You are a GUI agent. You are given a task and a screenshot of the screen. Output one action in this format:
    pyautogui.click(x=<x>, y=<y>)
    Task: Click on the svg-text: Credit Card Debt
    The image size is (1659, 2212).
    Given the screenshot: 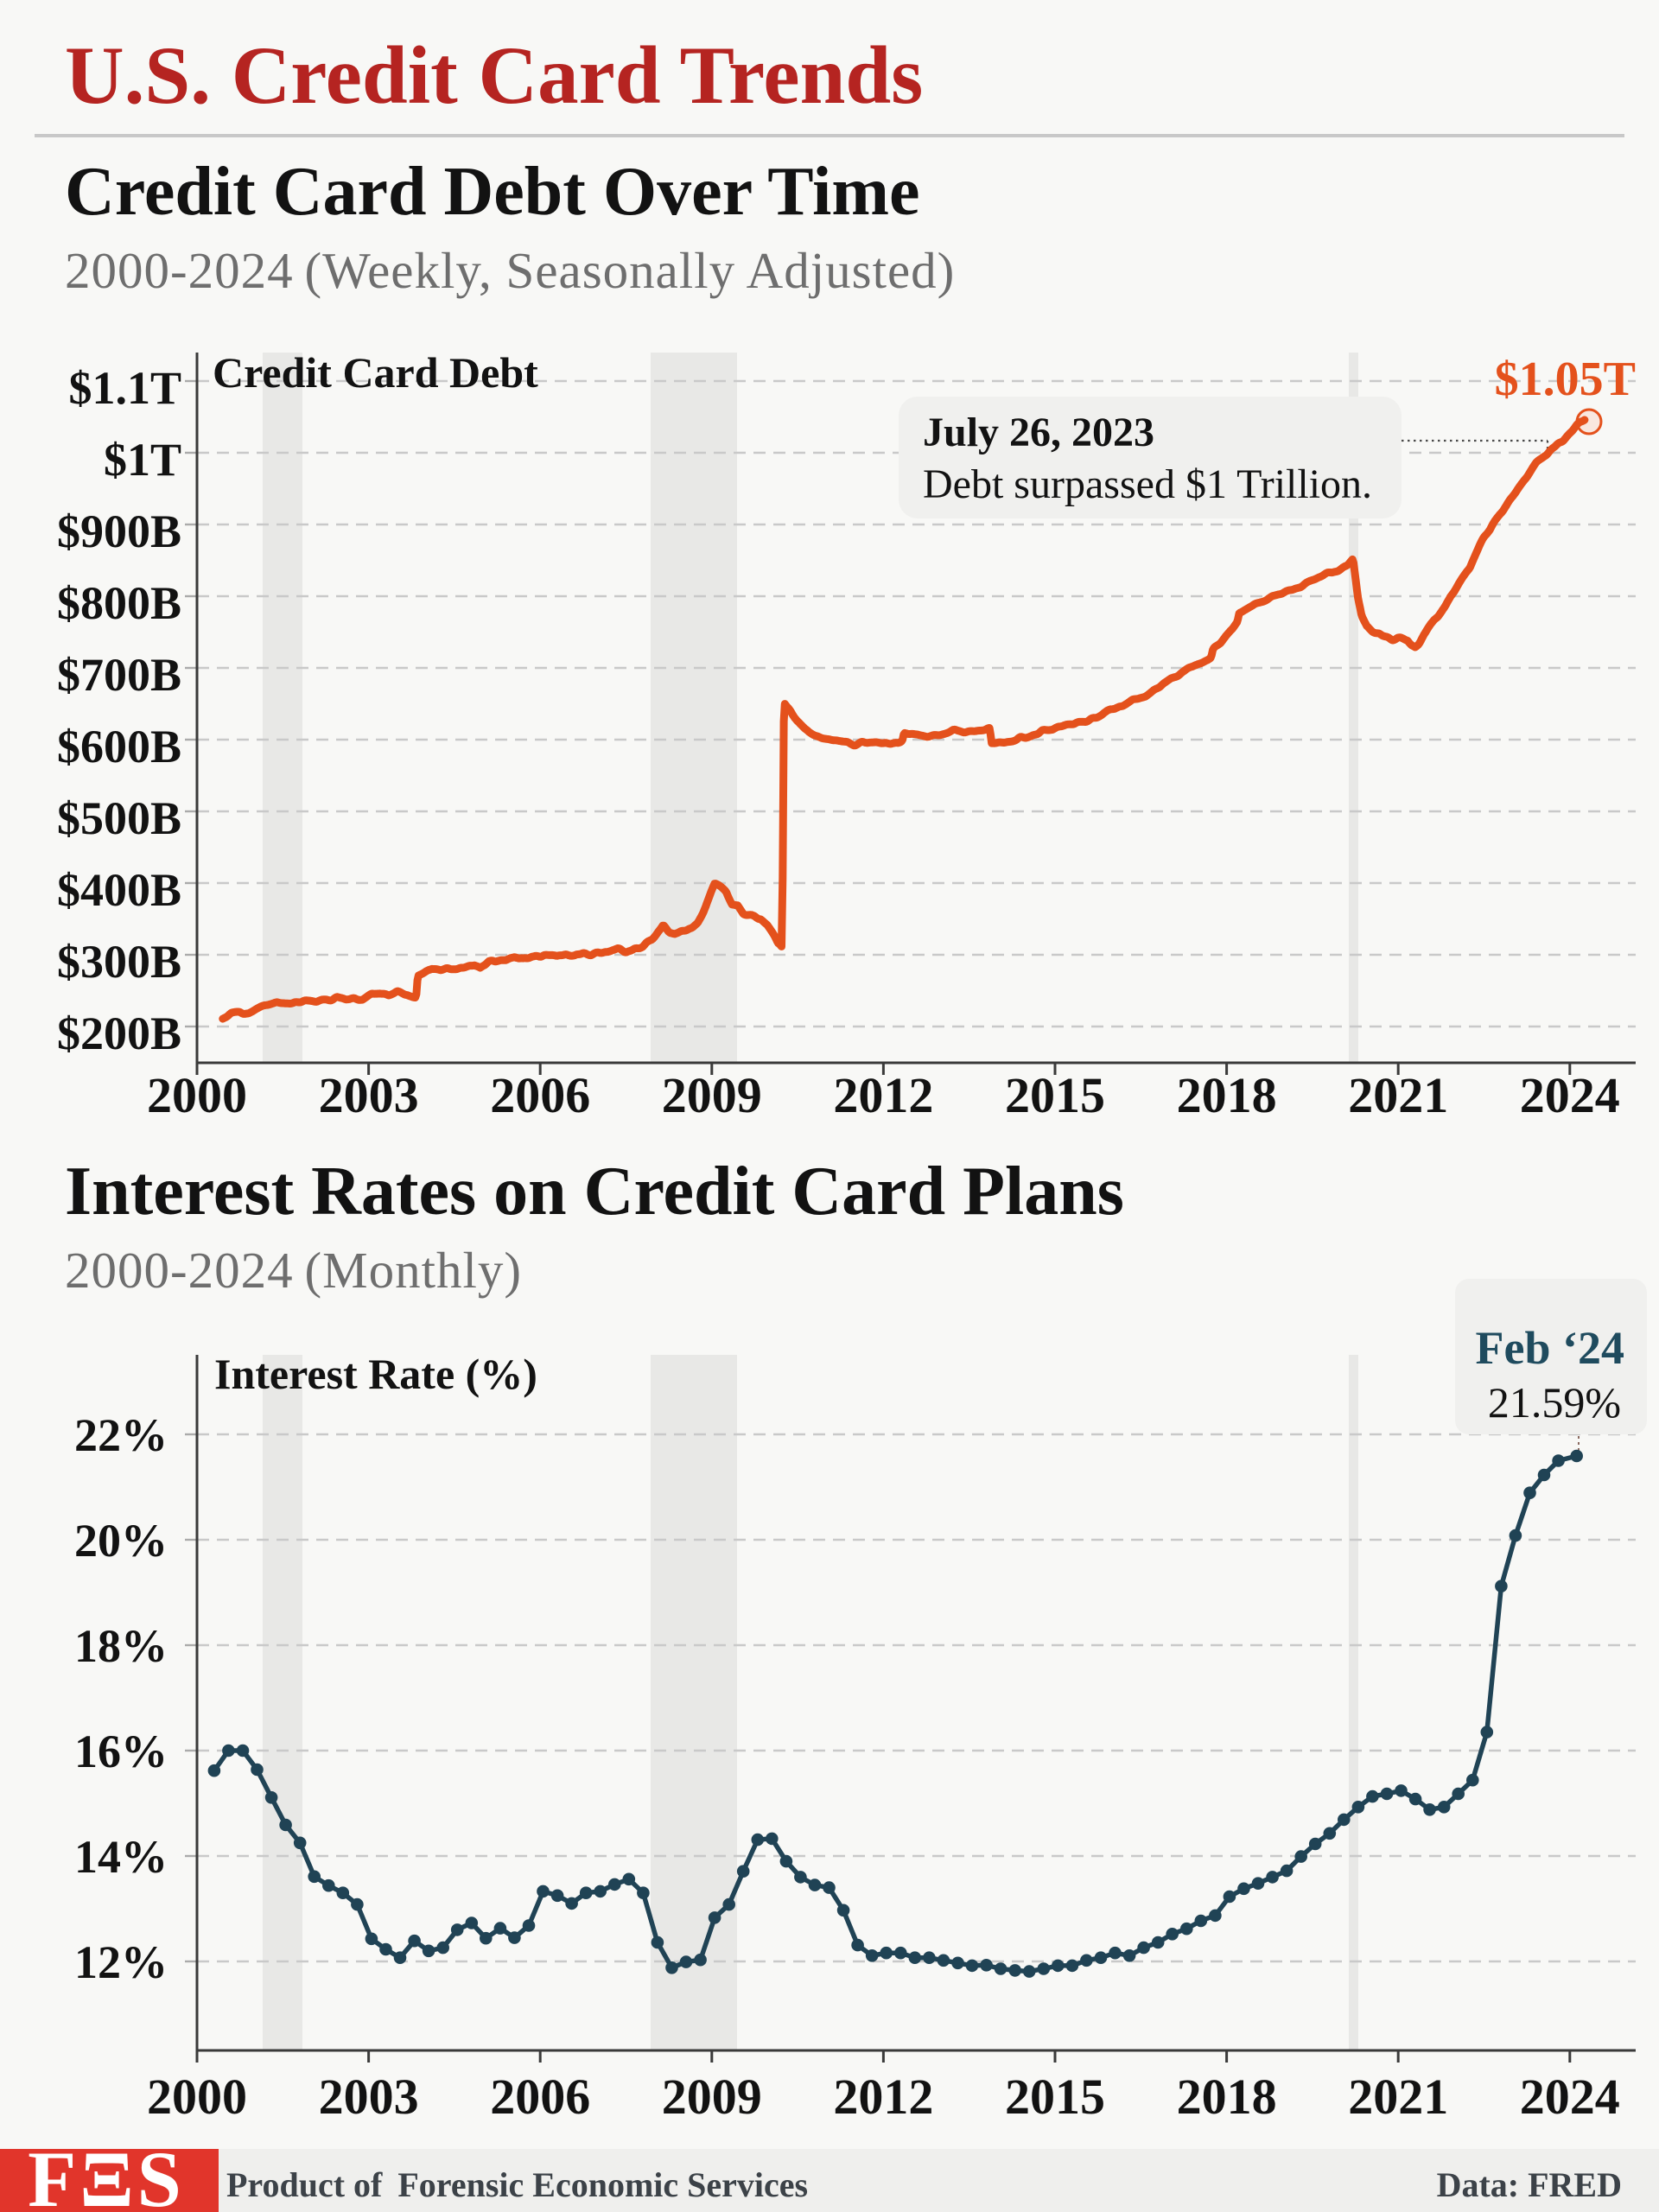 What is the action you would take?
    pyautogui.click(x=375, y=372)
    